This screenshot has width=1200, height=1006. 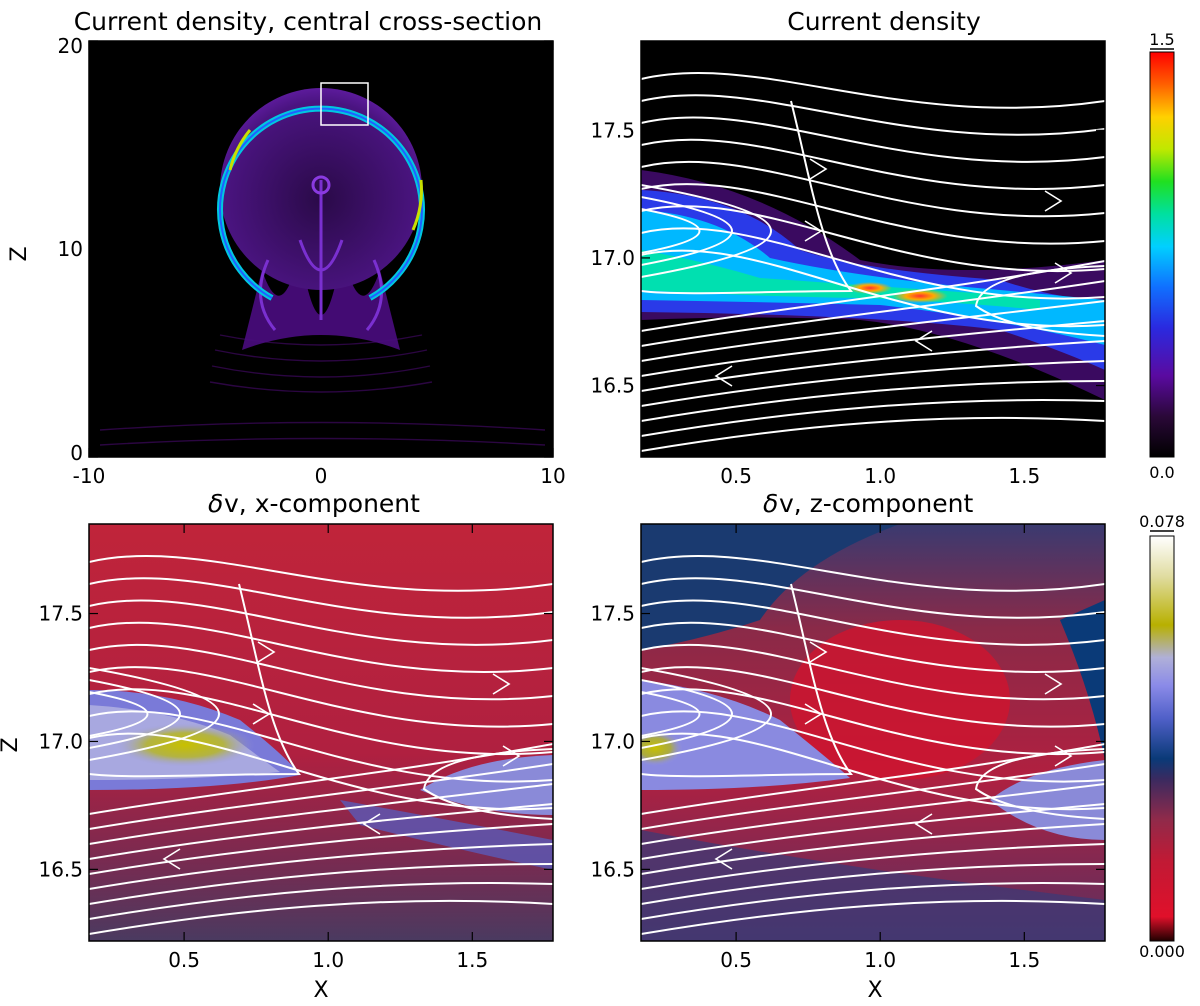 What do you see at coordinates (736, 960) in the screenshot?
I see `x-tick-label: 0.5` at bounding box center [736, 960].